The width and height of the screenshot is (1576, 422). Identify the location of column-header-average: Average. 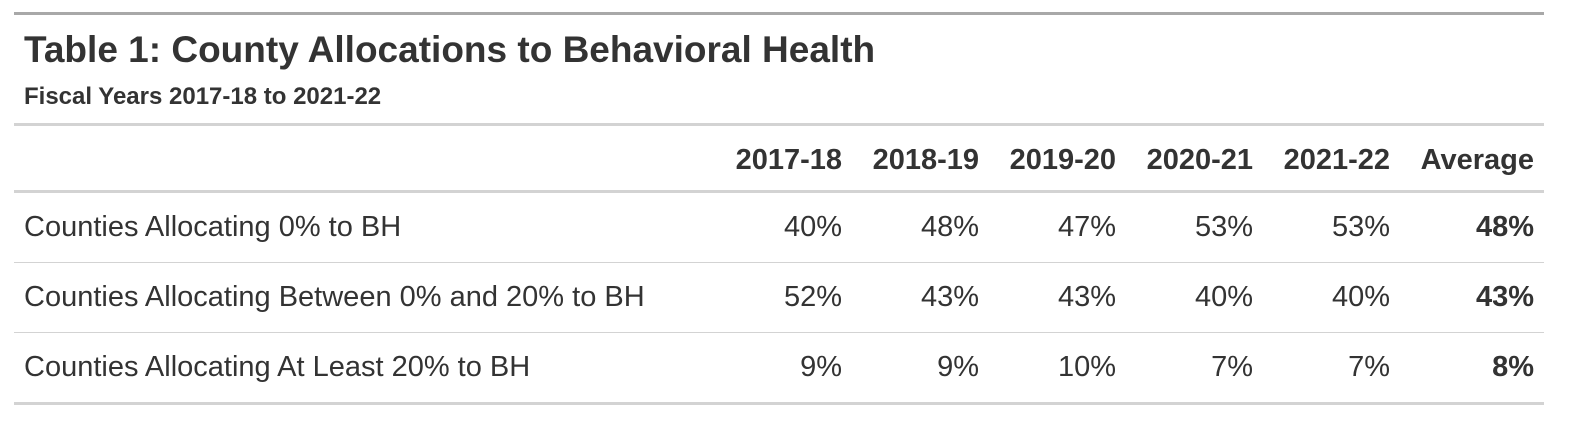
(1472, 158).